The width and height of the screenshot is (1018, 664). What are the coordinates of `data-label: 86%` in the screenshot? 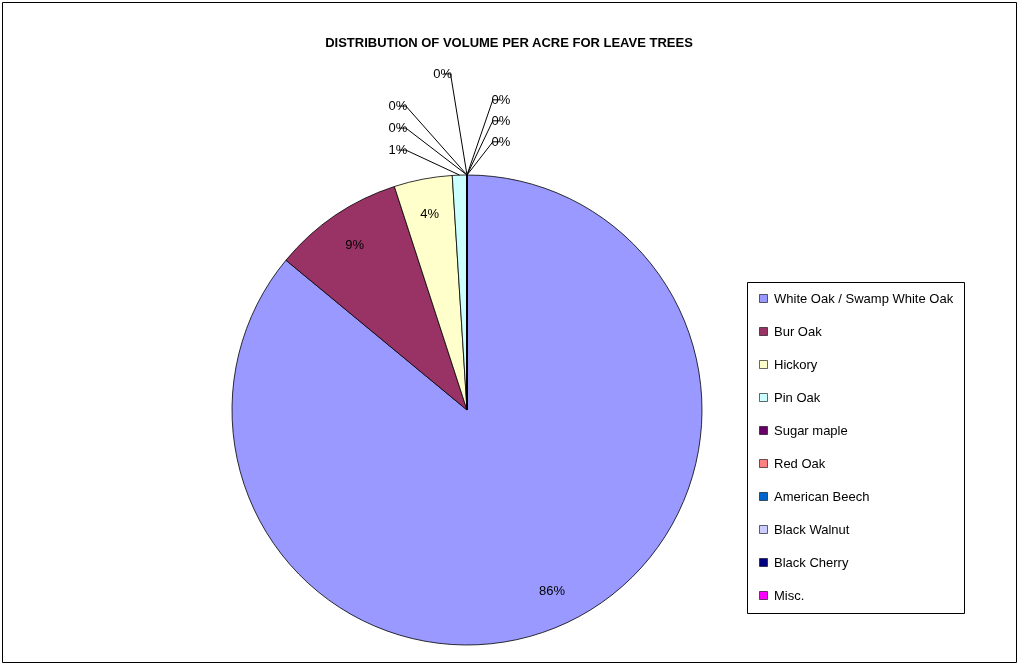 It's located at (552, 590).